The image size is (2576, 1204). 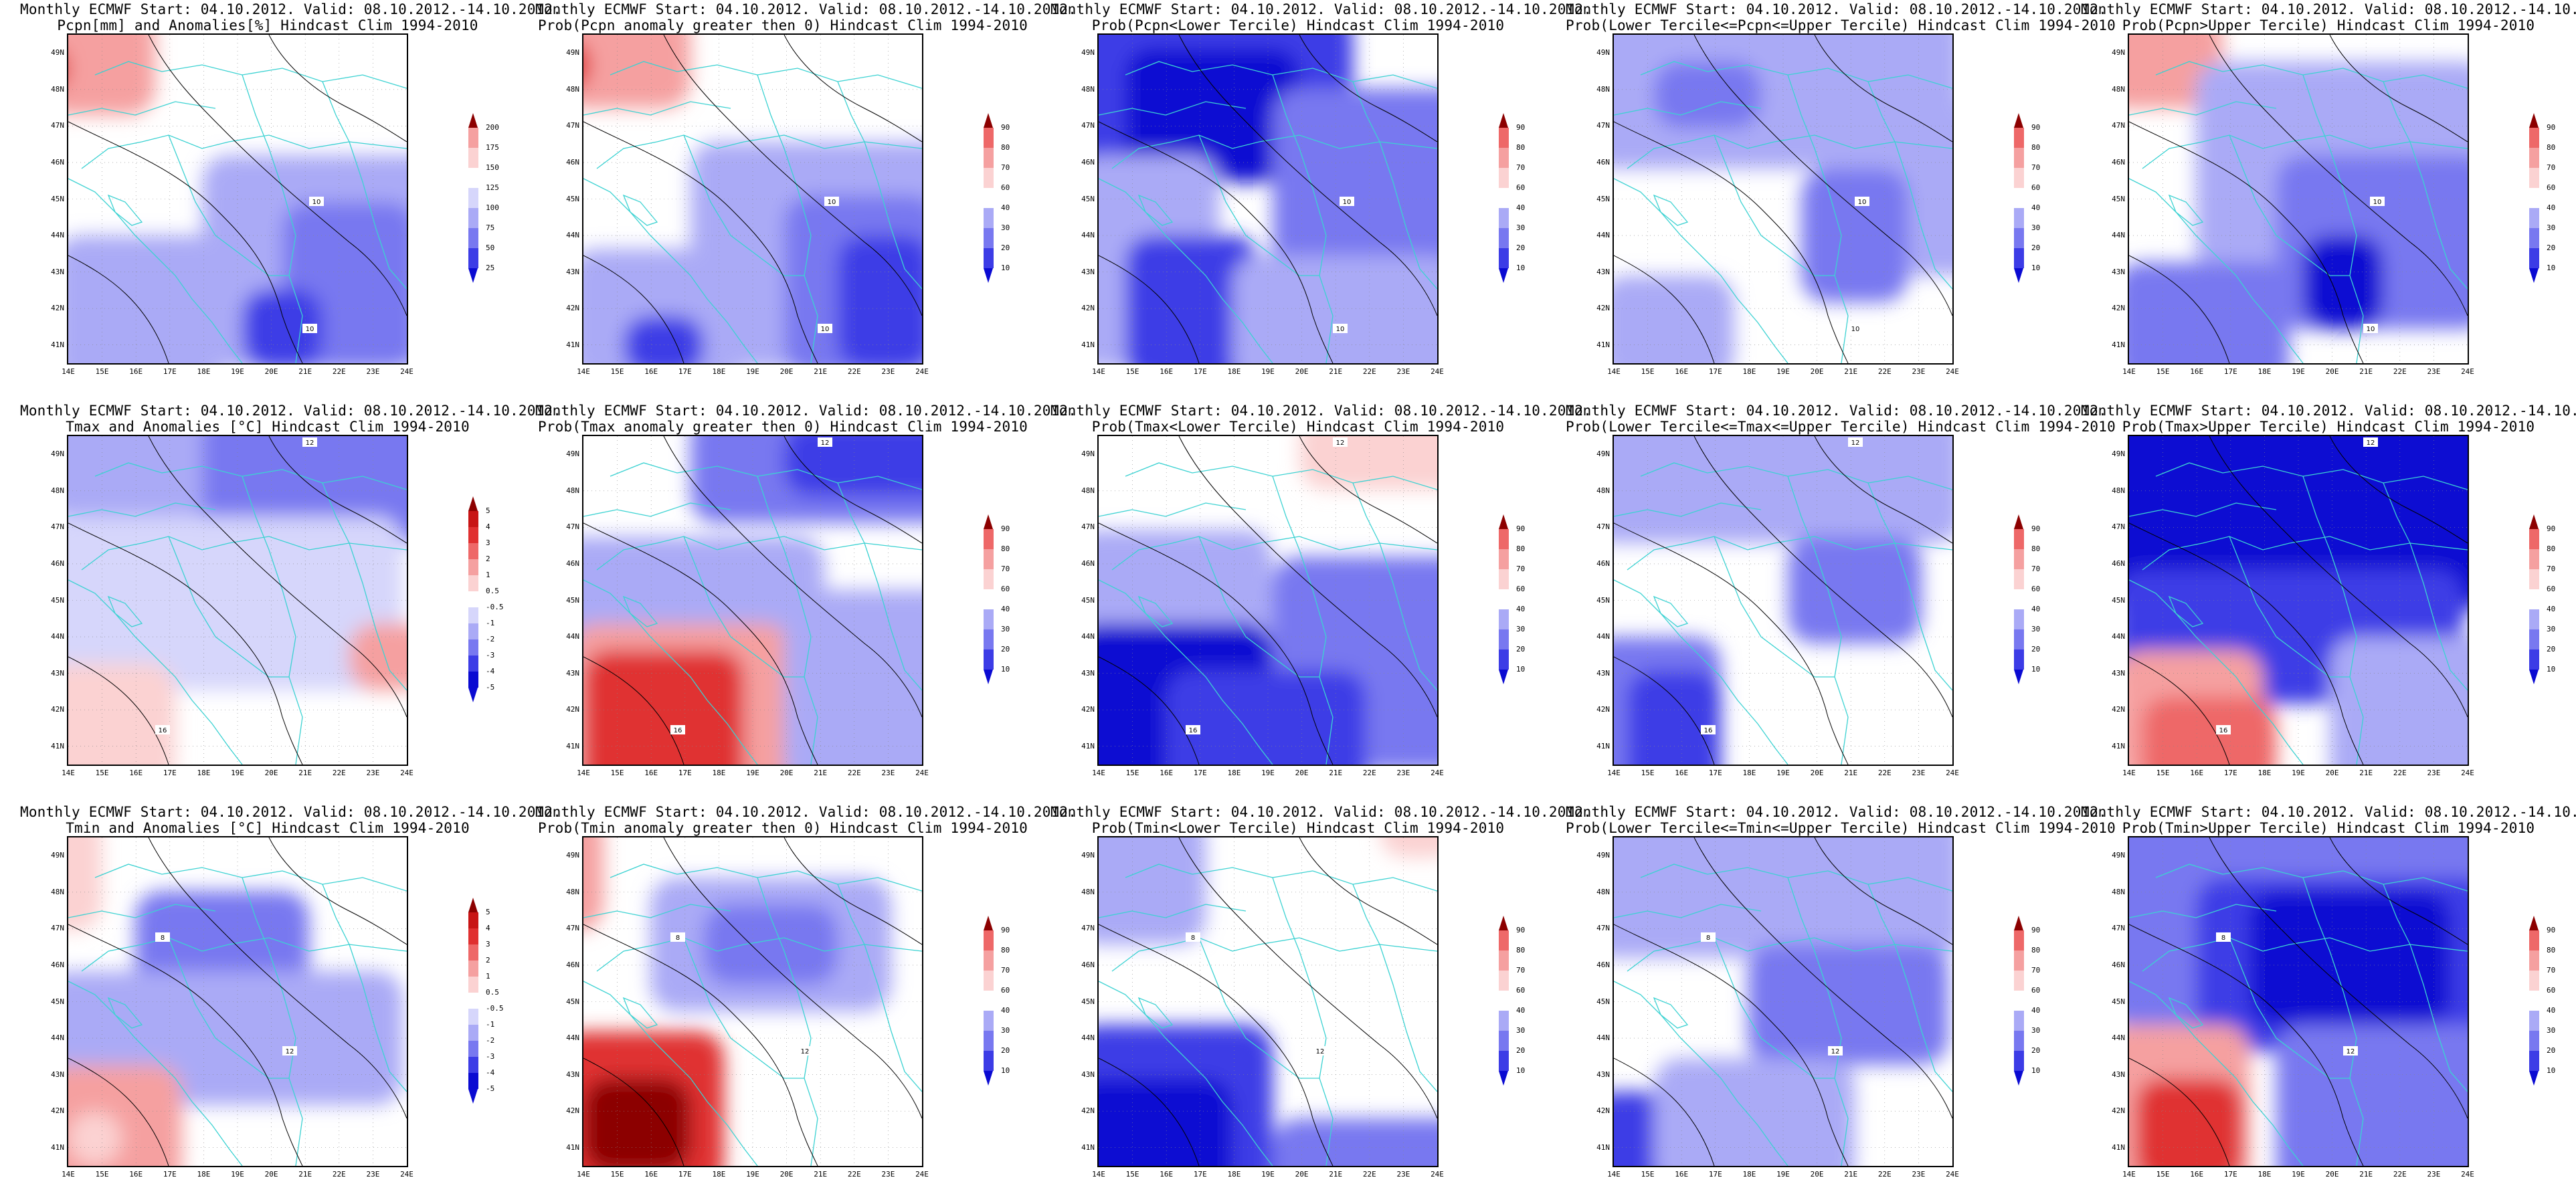 I want to click on latitude-tick-label: 46N, so click(x=57, y=964).